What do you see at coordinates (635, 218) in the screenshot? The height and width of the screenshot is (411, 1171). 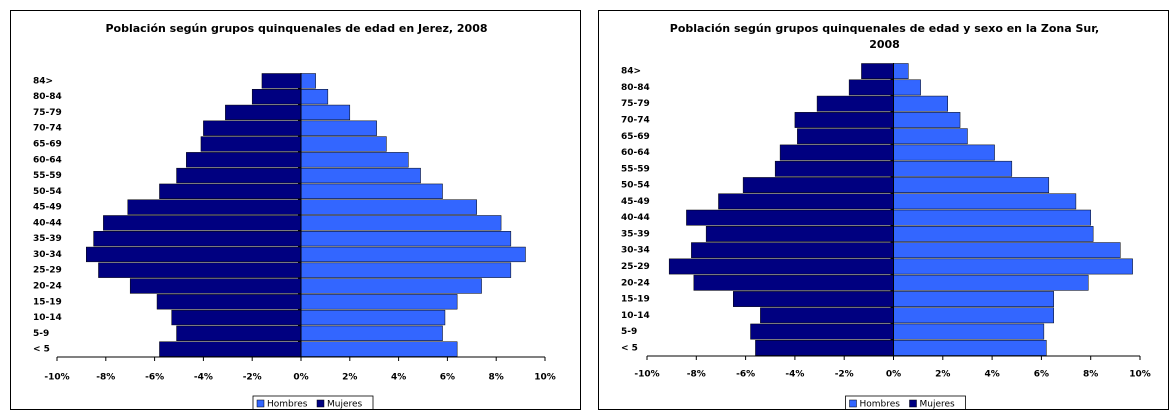 I see `y-tick-label: 40-44` at bounding box center [635, 218].